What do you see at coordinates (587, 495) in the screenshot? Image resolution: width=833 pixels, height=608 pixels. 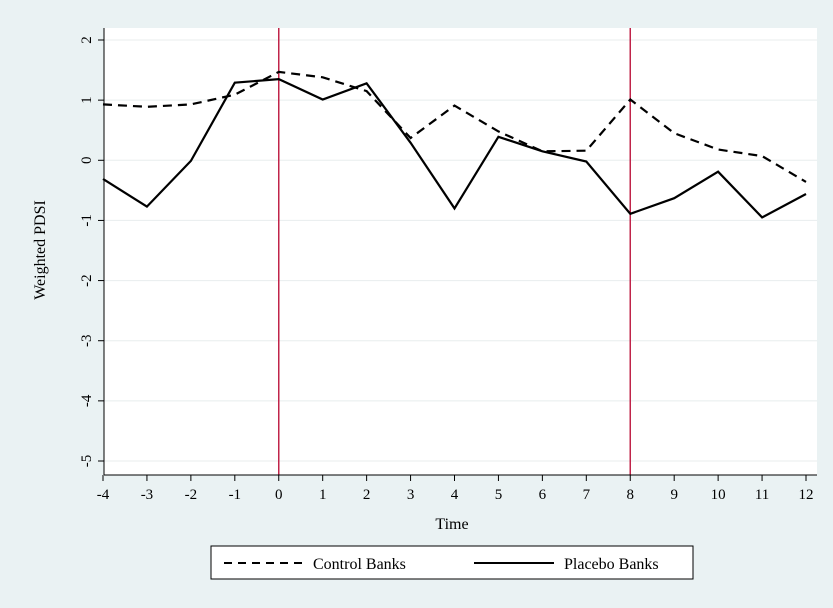 I see `x-tick-label: 7` at bounding box center [587, 495].